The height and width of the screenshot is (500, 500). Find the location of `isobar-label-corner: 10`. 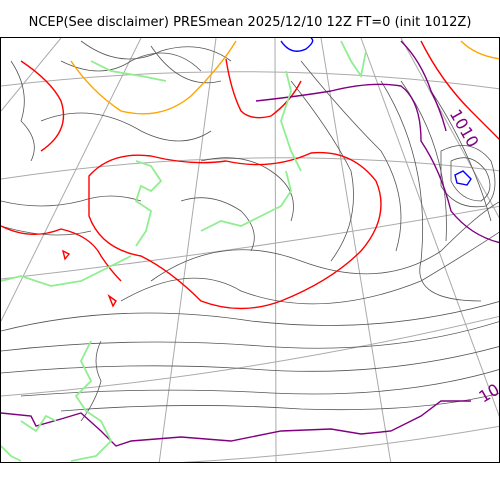

isobar-label-corner: 10 is located at coordinates (488, 393).